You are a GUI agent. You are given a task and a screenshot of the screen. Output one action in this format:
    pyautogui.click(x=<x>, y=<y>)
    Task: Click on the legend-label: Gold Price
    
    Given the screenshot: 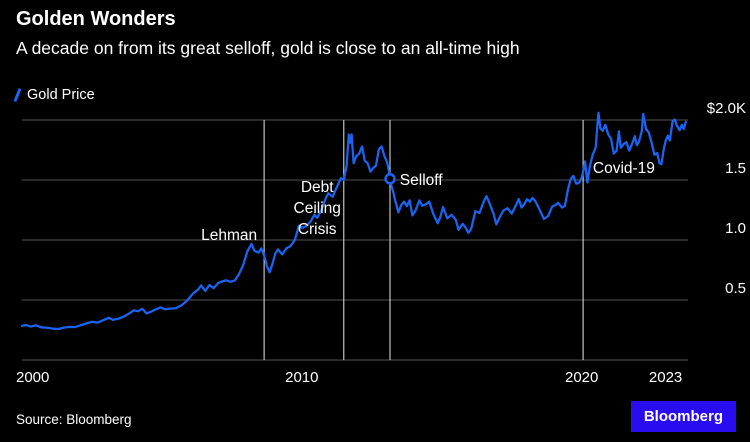 What is the action you would take?
    pyautogui.click(x=61, y=95)
    